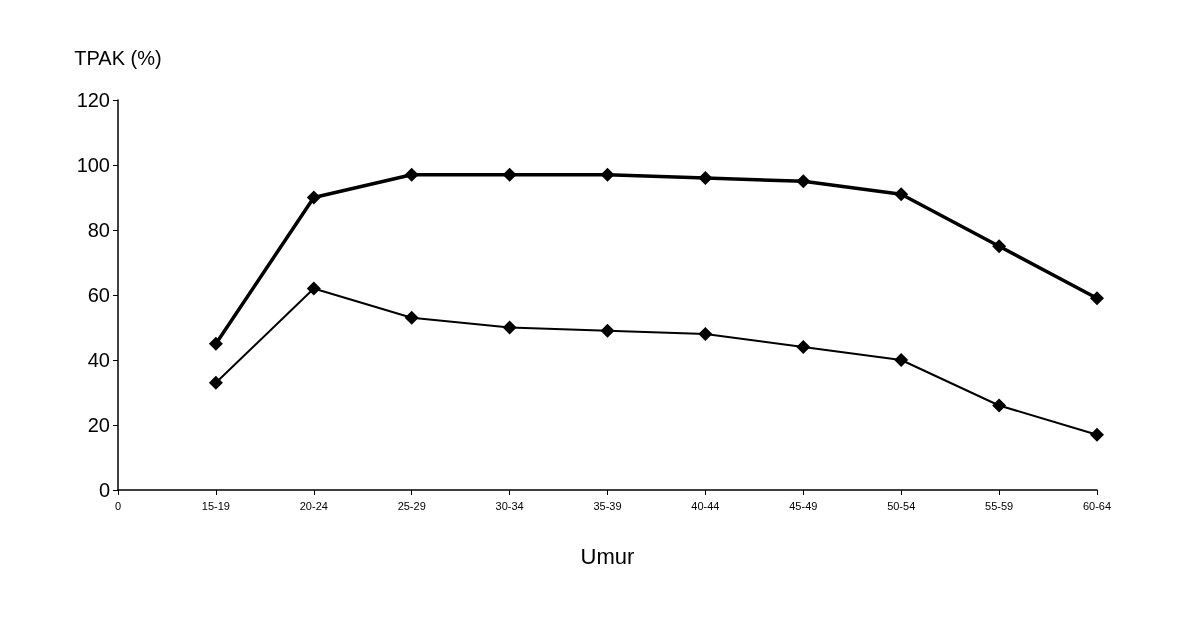 Image resolution: width=1177 pixels, height=618 pixels. What do you see at coordinates (98, 295) in the screenshot?
I see `y-tick-label: 60` at bounding box center [98, 295].